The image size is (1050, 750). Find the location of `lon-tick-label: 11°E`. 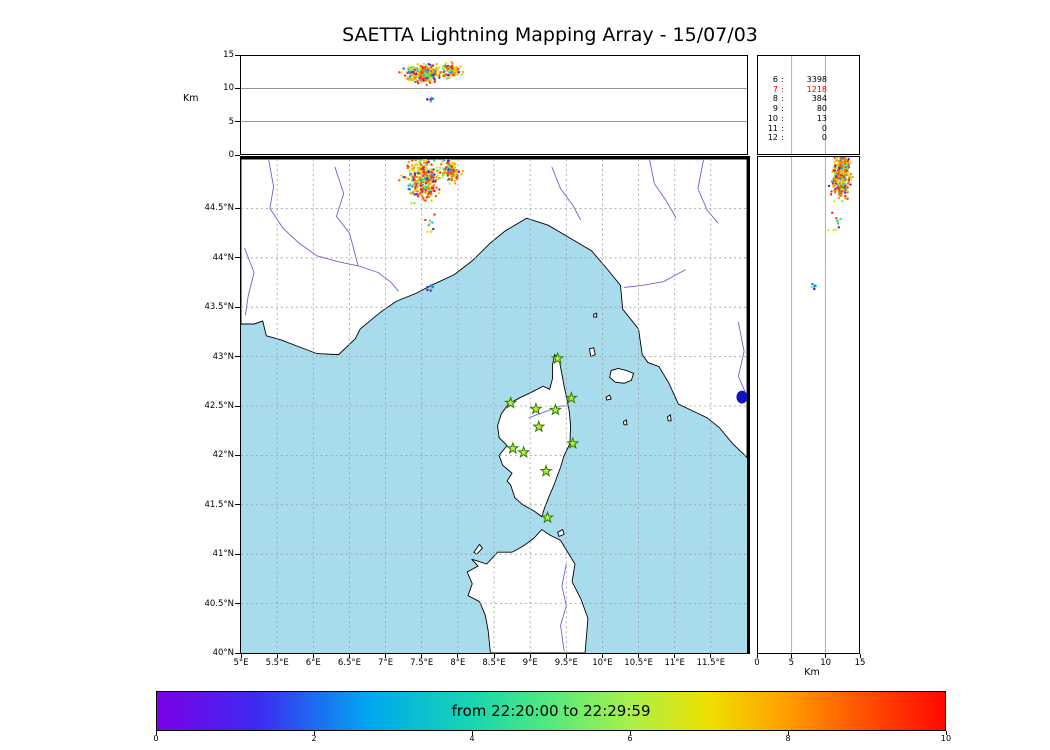

lon-tick-label: 11°E is located at coordinates (674, 663).